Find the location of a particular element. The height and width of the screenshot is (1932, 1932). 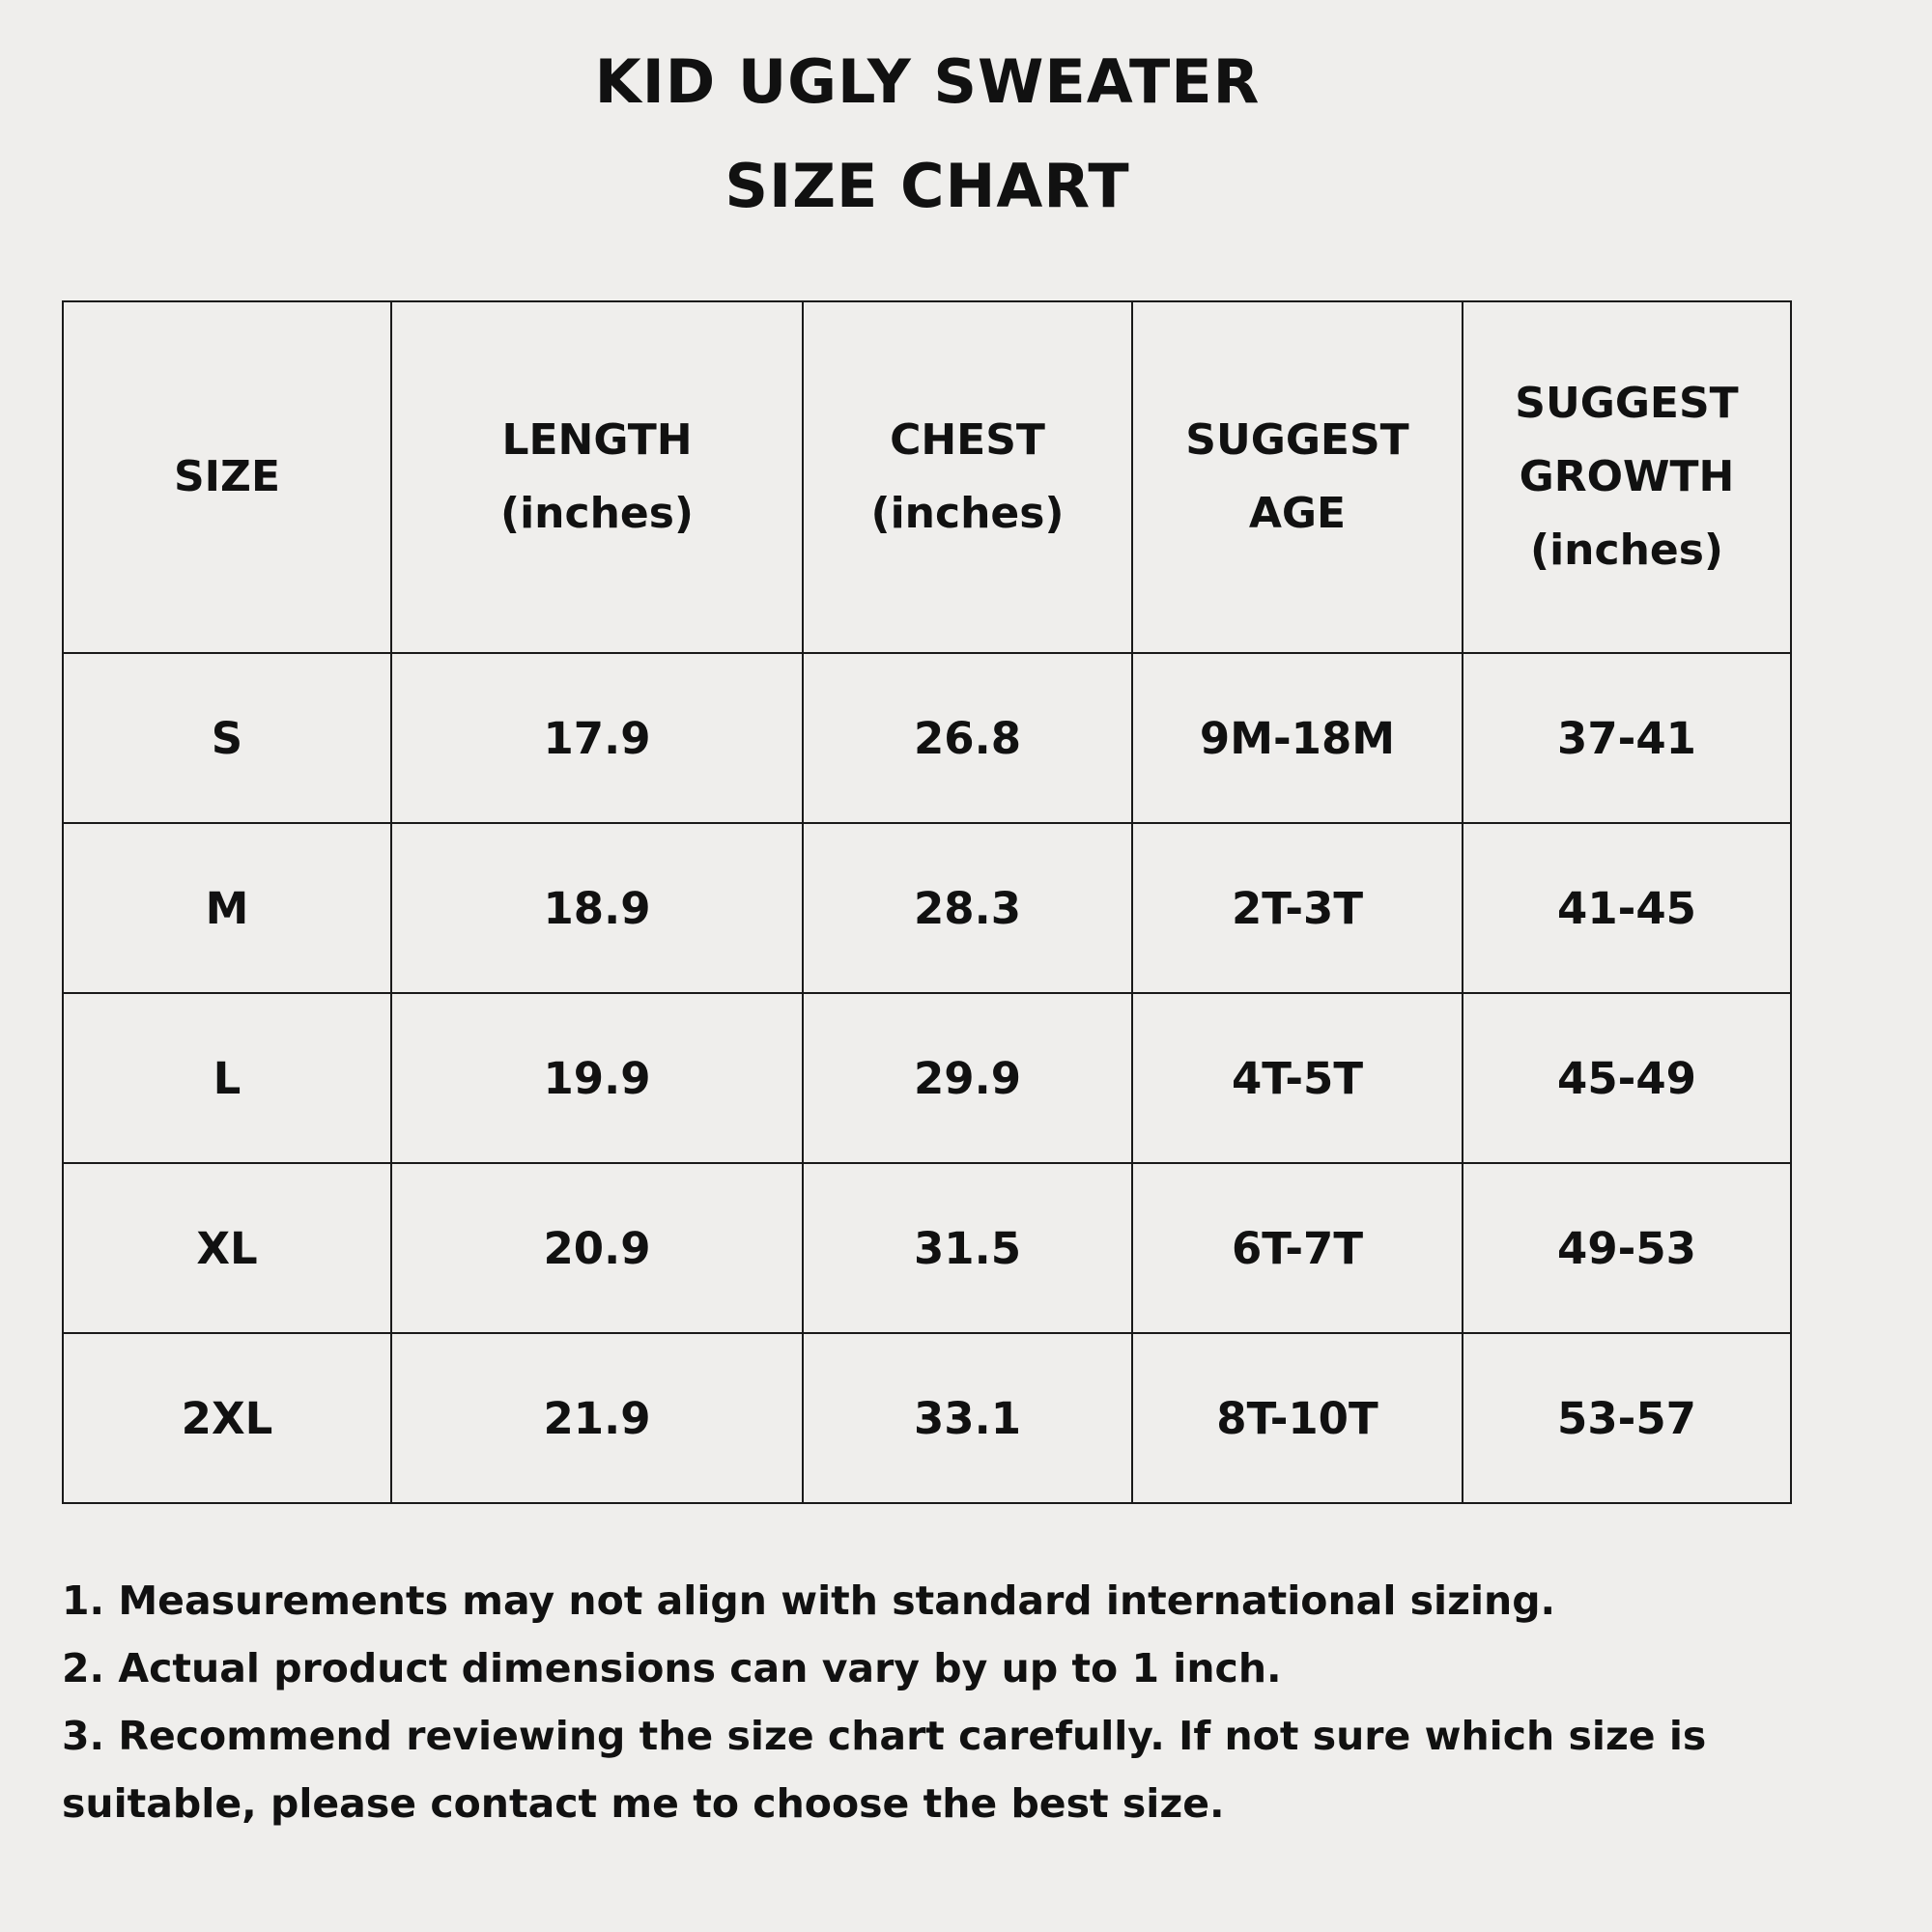

table-row: 2XL 21.9 33.1 8T-10T 53-57 is located at coordinates (927, 1418).